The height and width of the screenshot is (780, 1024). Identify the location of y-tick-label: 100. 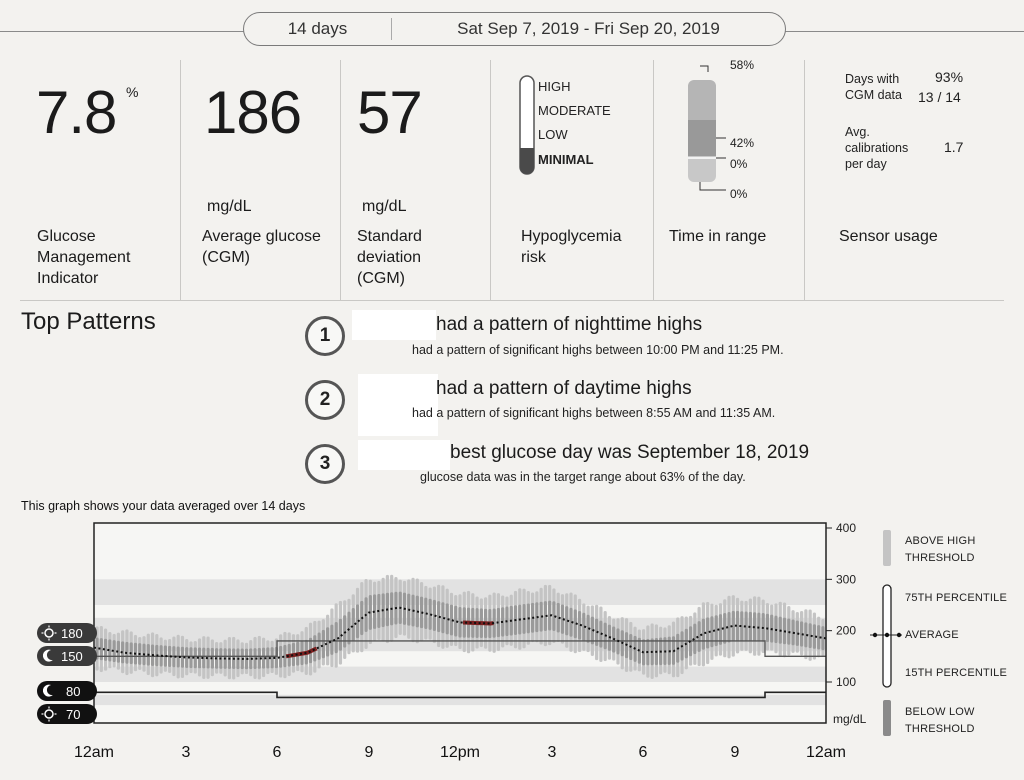
(846, 682).